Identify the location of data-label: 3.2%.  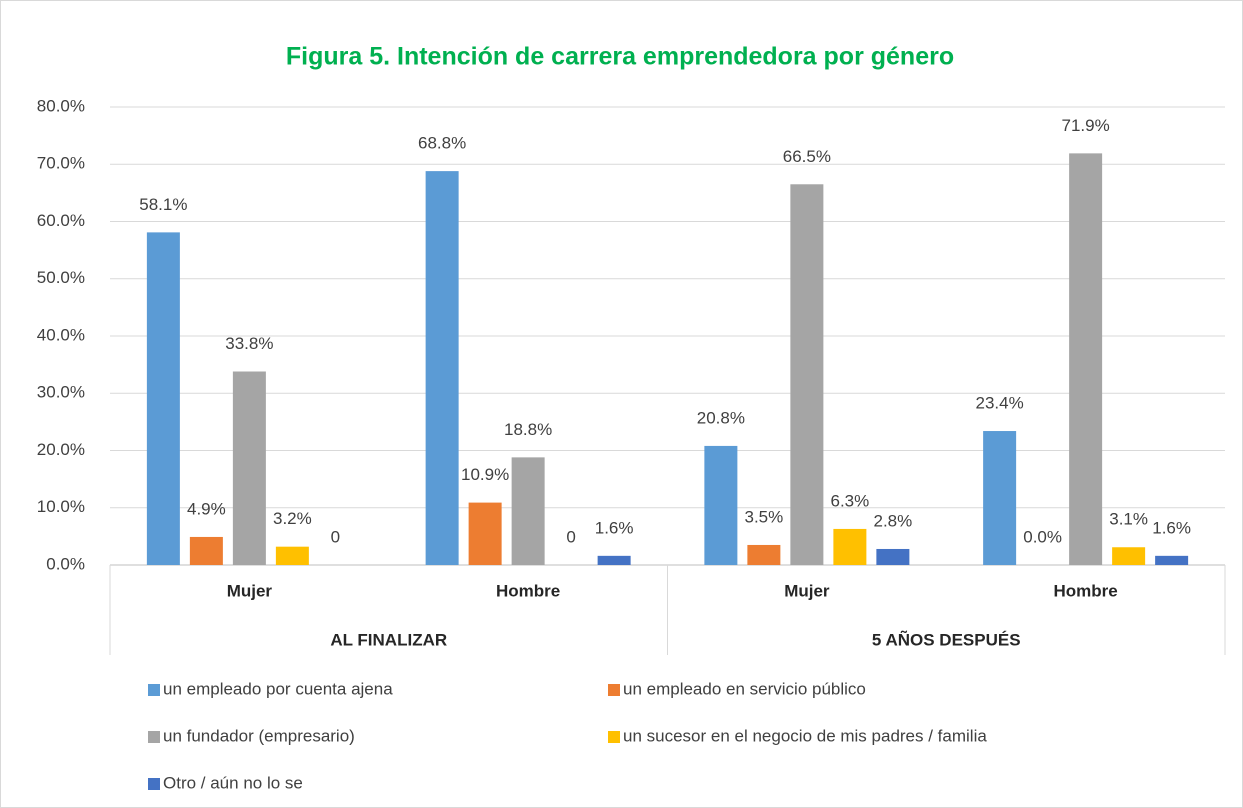
(292, 518).